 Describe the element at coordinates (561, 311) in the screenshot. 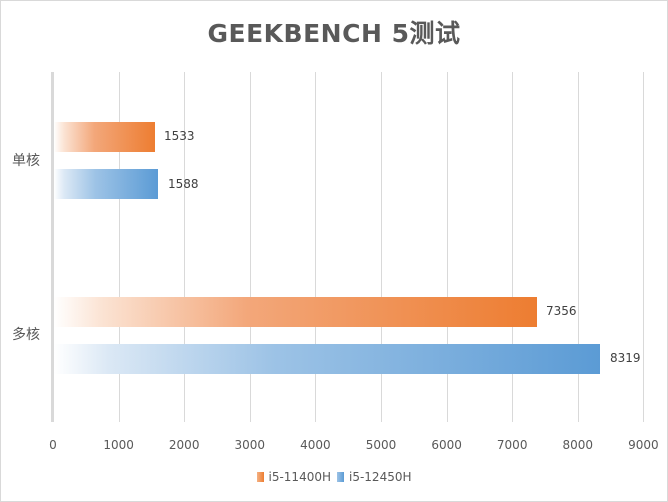

I see `data-label-i5-11400h-multi: 7356` at that location.